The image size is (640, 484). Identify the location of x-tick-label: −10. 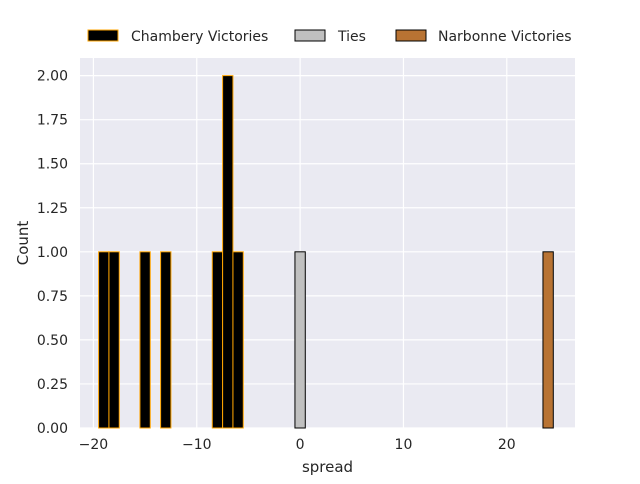
(197, 445).